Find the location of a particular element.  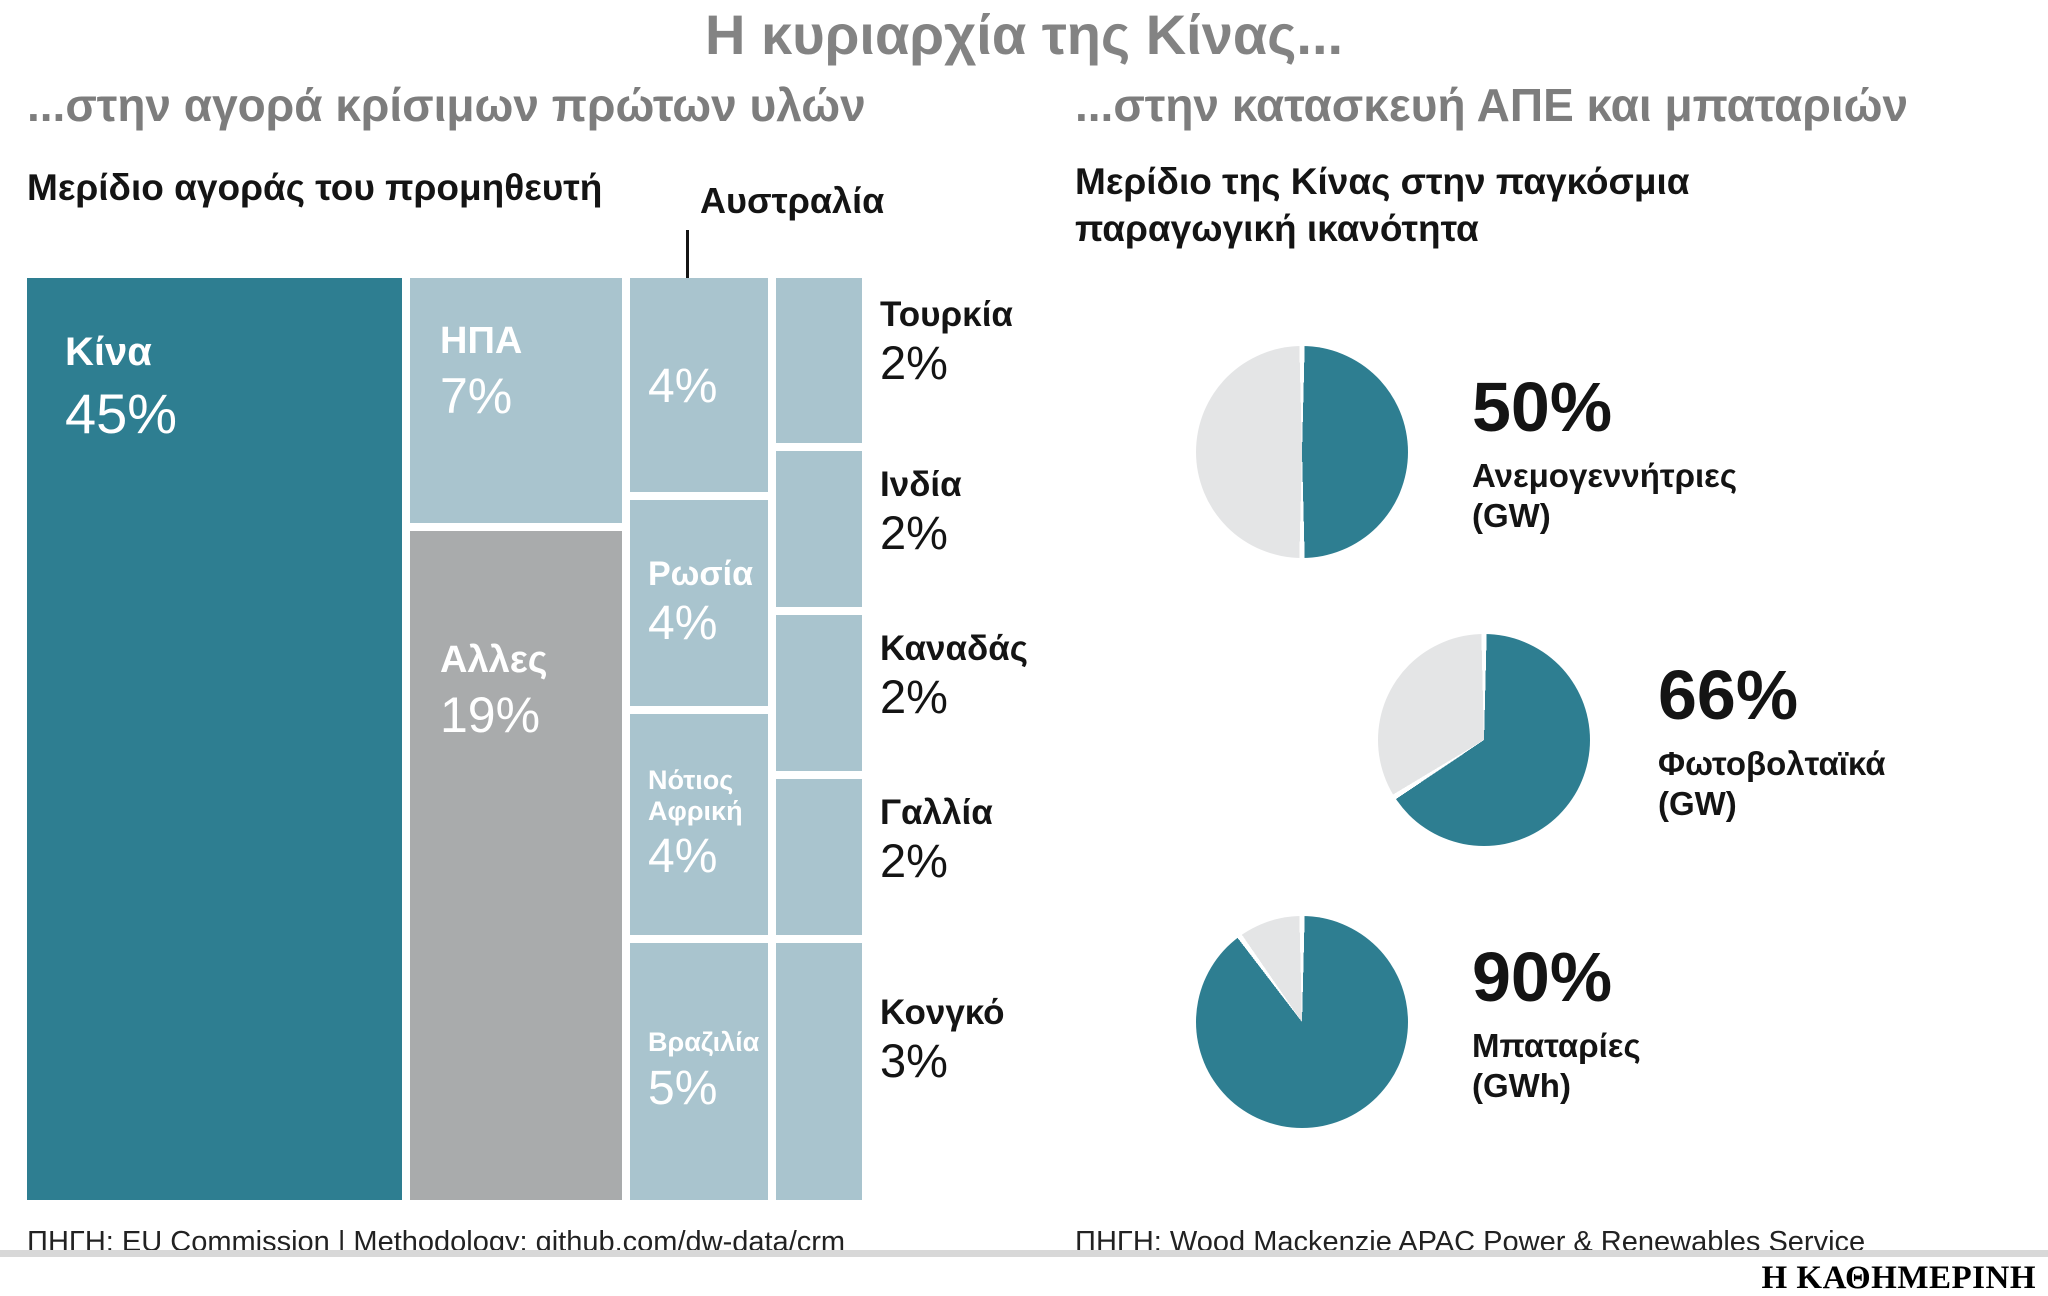

block-label: Βραζιλία is located at coordinates (704, 1042).